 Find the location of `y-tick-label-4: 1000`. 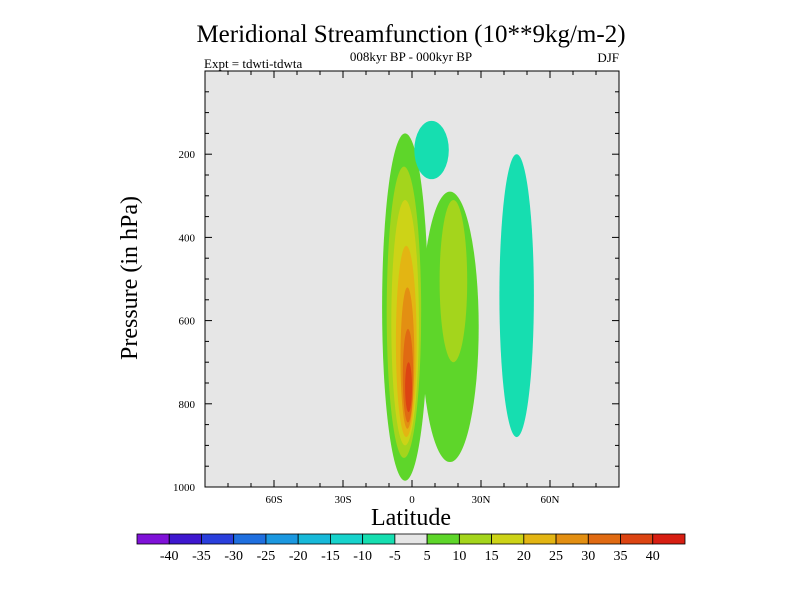

y-tick-label-4: 1000 is located at coordinates (184, 488).